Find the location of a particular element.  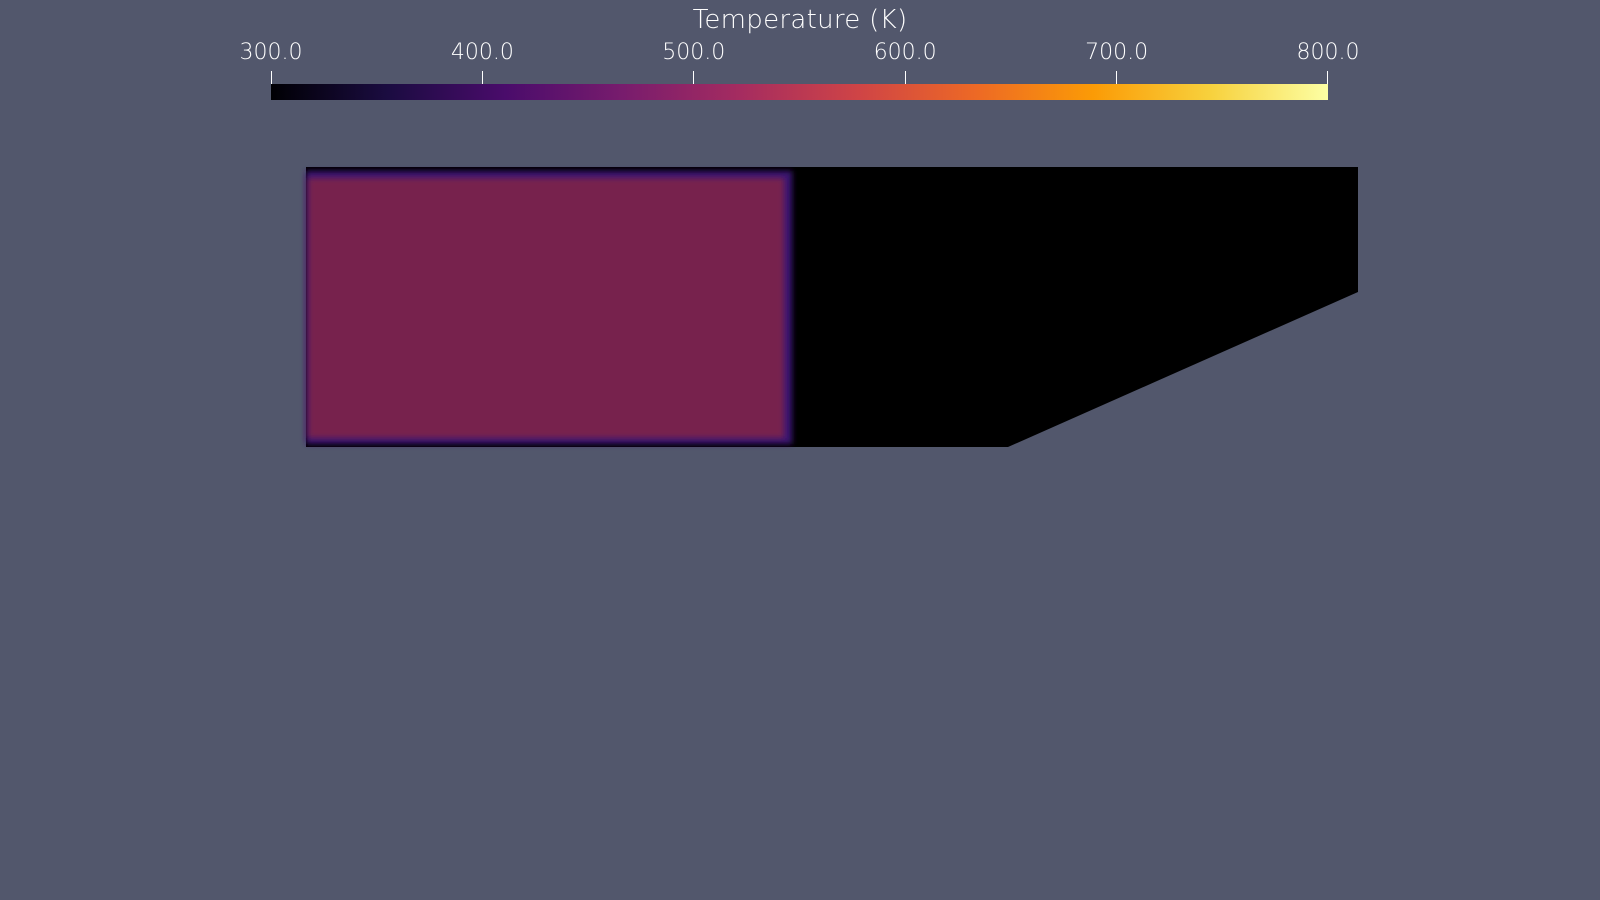

colorbar-tick-label: 600.0 is located at coordinates (905, 52).